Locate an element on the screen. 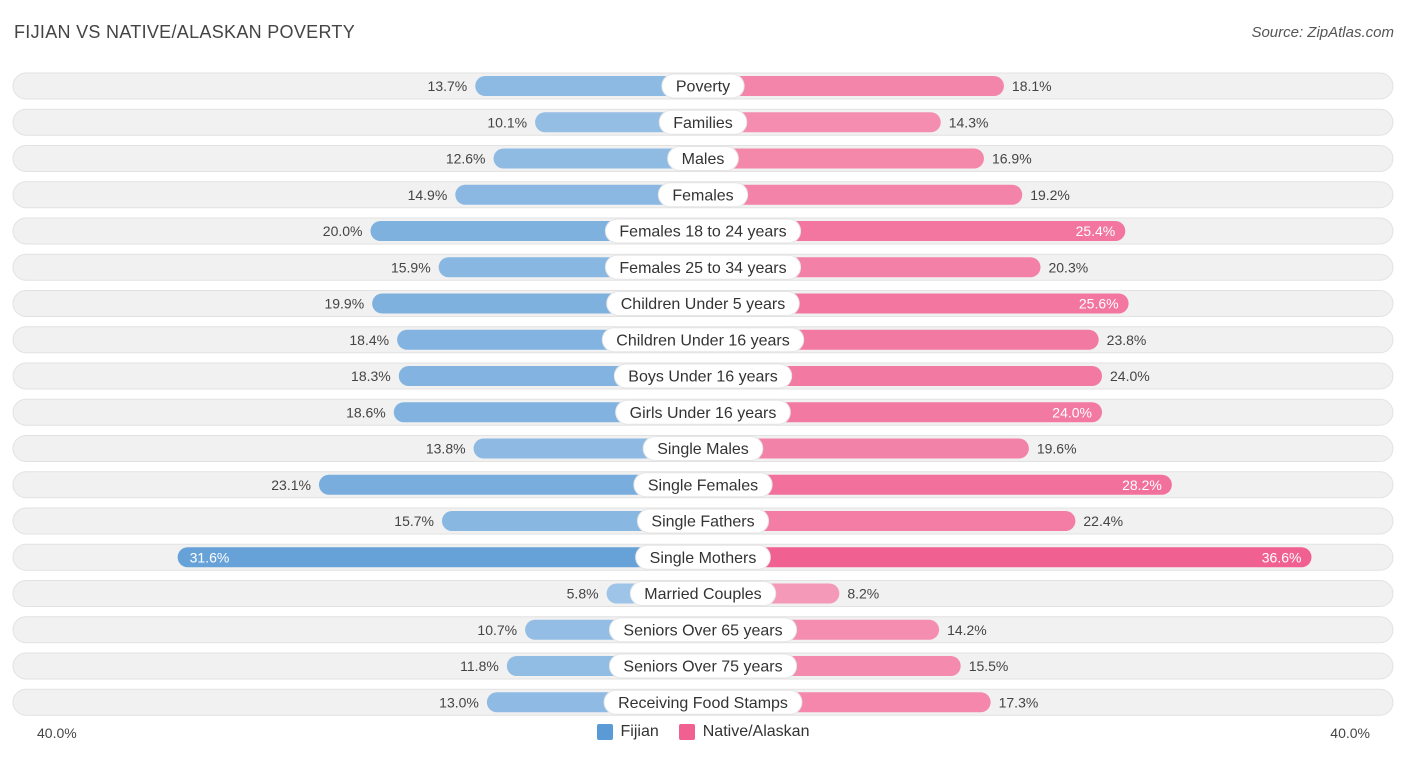 Image resolution: width=1406 pixels, height=758 pixels. value-label-fijian: 23.1% is located at coordinates (291, 485).